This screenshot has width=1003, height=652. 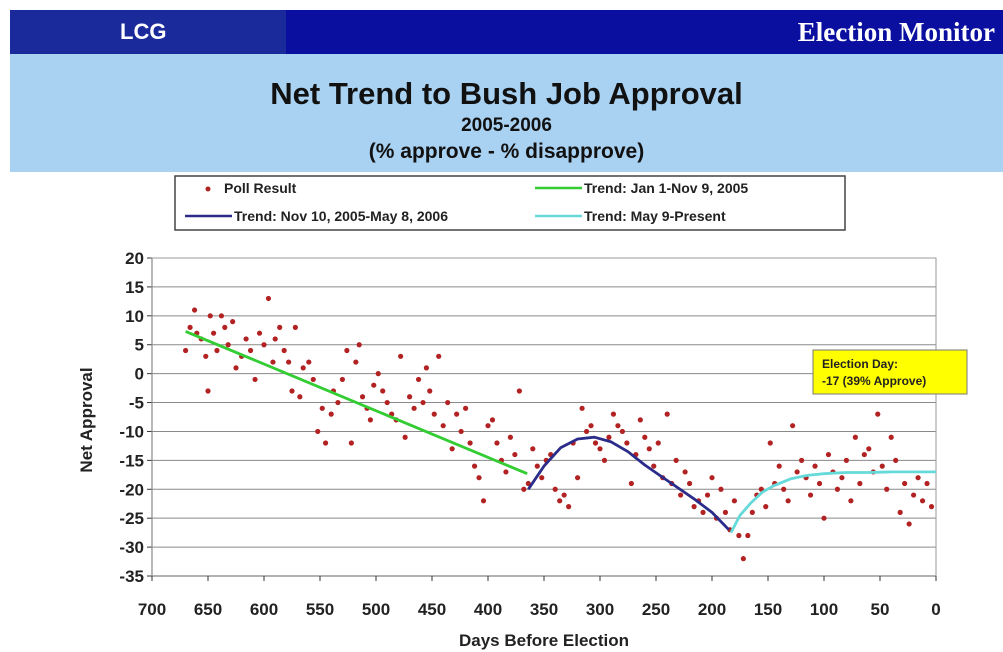 What do you see at coordinates (136, 403) in the screenshot?
I see `y-tick-label: -5` at bounding box center [136, 403].